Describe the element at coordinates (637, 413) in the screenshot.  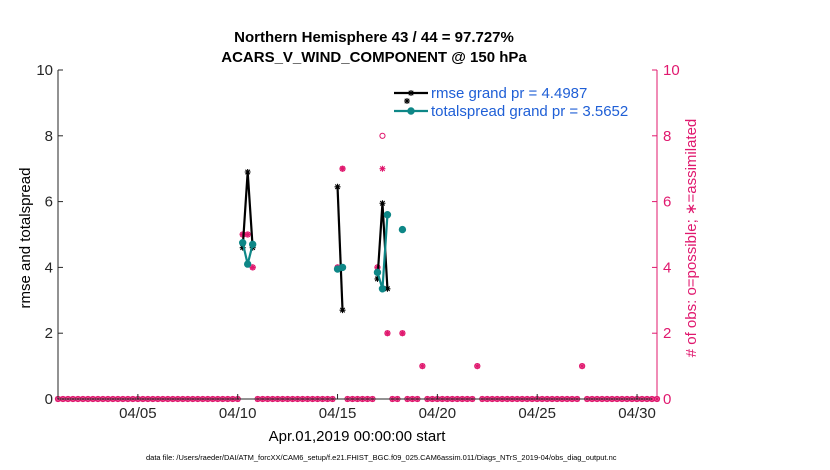
I see `x-tick-label: 04/30` at that location.